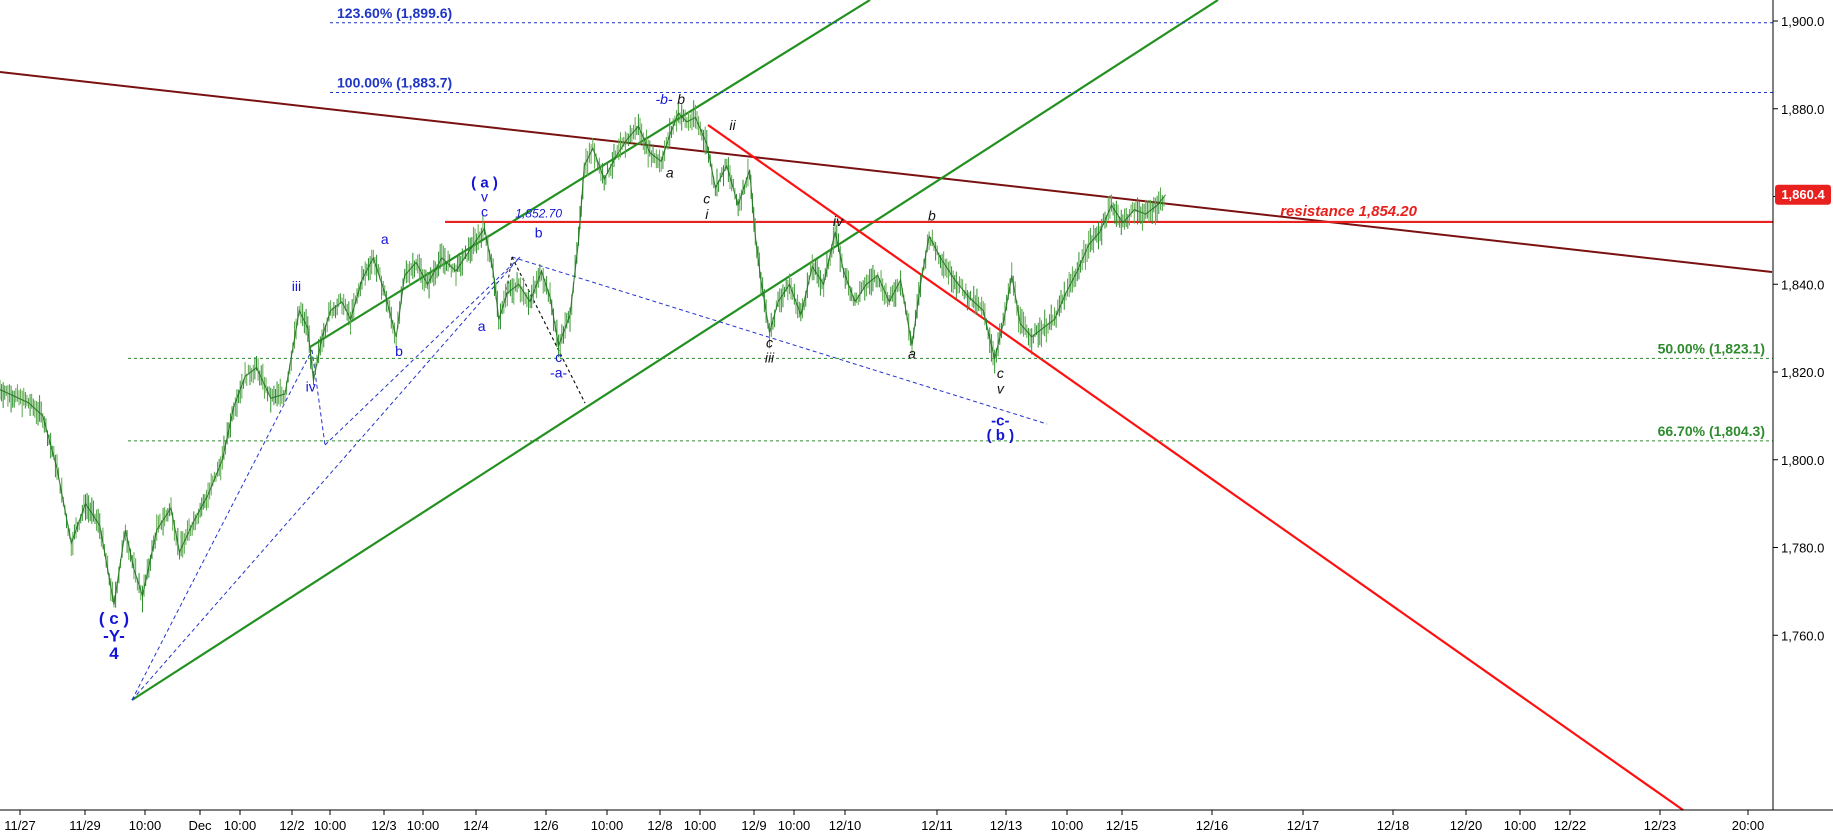  I want to click on x-tick-label: 12/6, so click(545, 825).